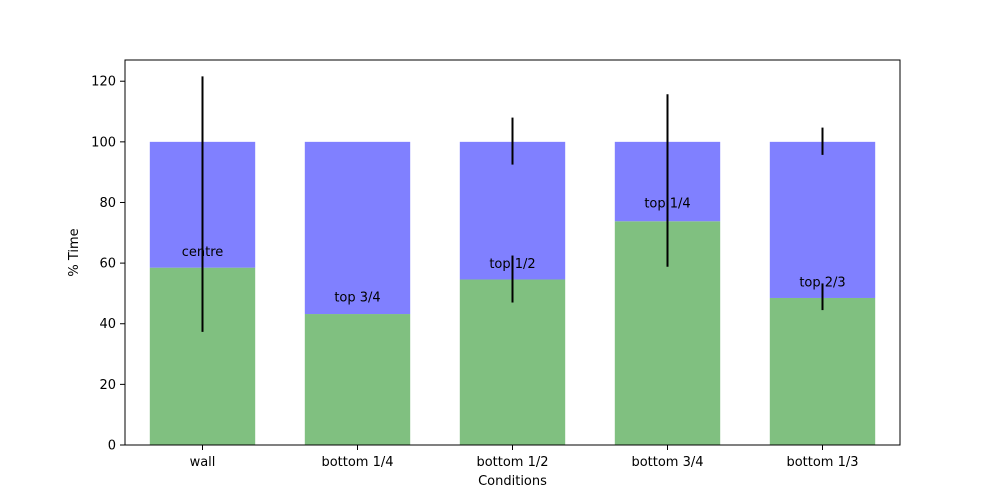  I want to click on x-tick-label-4: bottom 1/3, so click(822, 462).